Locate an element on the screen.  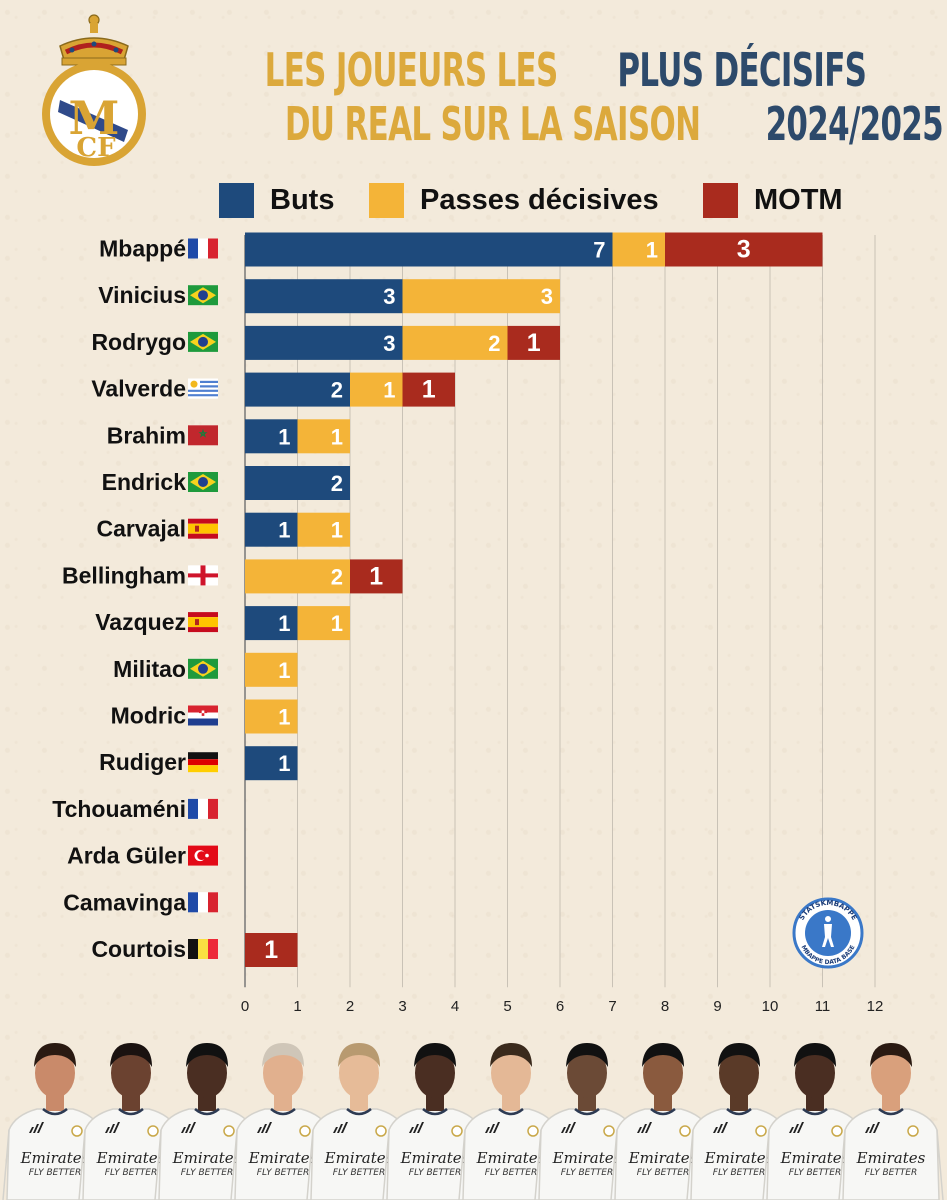
x-tick-label: 12 is located at coordinates (875, 1006).